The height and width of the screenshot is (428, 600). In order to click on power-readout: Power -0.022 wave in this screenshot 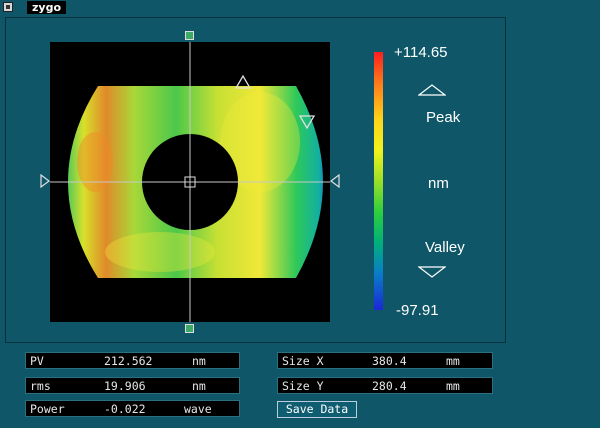, I will do `click(132, 408)`.